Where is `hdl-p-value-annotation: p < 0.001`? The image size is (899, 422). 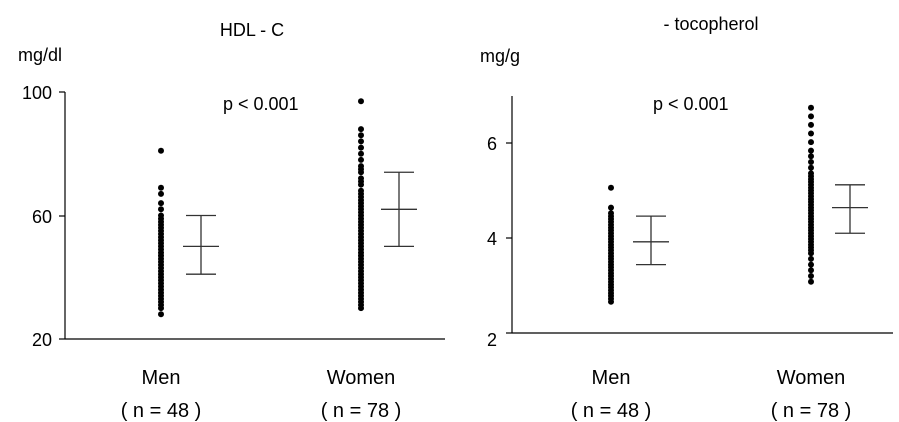
hdl-p-value-annotation: p < 0.001 is located at coordinates (261, 104).